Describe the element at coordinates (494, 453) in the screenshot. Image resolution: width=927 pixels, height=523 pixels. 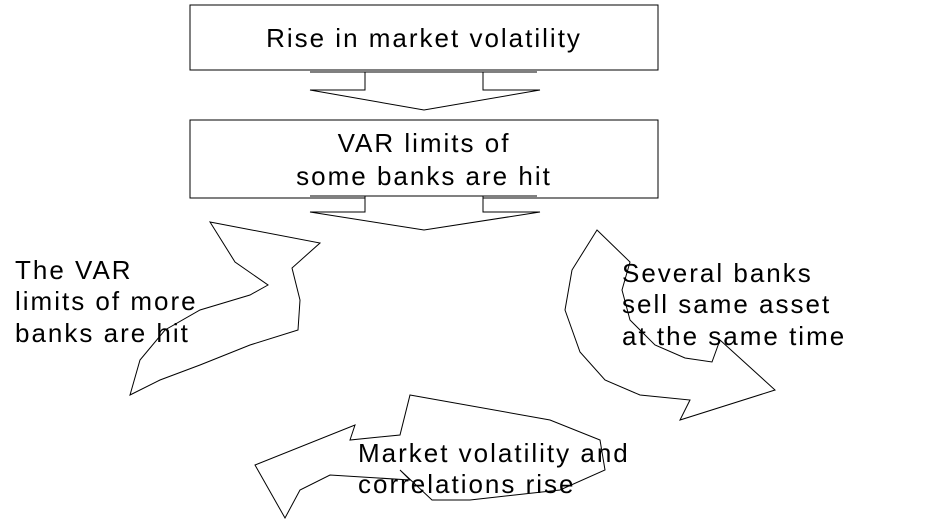
I see `node-text: Market volatility and` at that location.